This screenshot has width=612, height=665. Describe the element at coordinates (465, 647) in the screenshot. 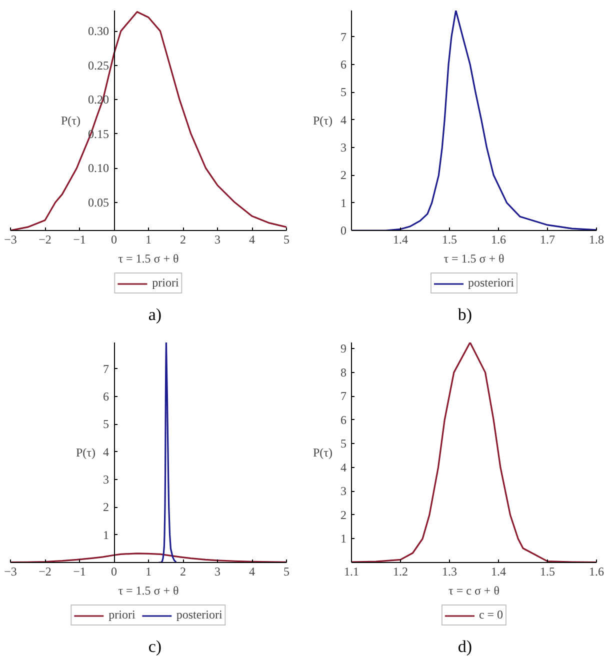

I see `text: d)` at that location.